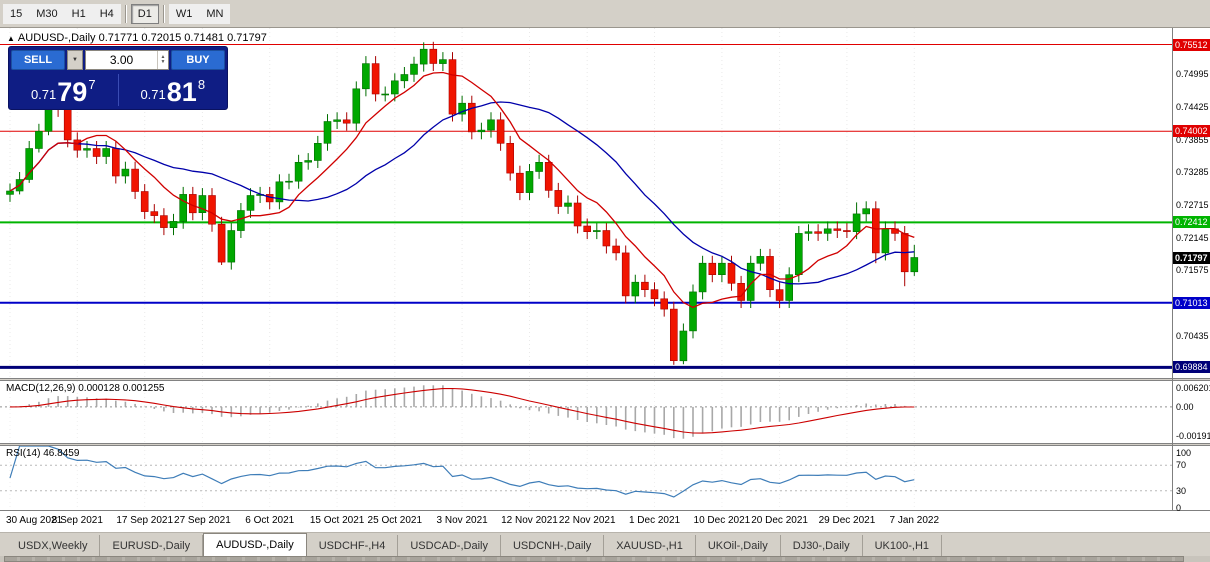 The width and height of the screenshot is (1210, 562). What do you see at coordinates (529, 520) in the screenshot?
I see `date-label: 12 Nov 2021` at bounding box center [529, 520].